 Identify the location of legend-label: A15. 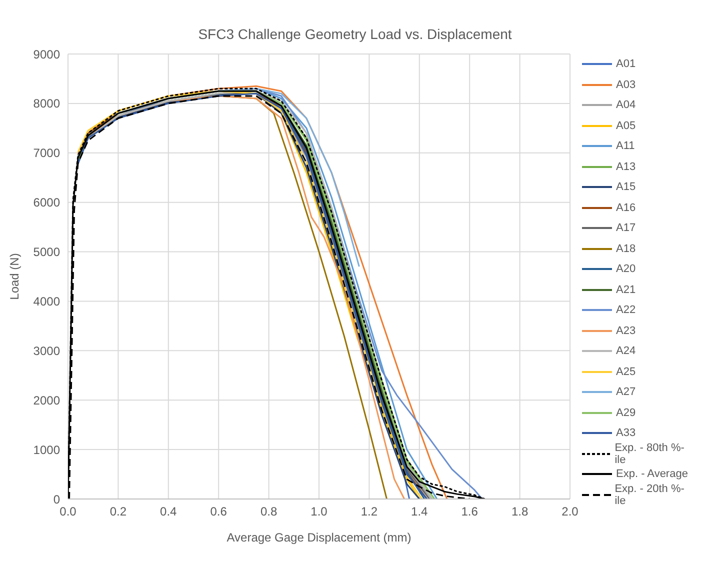
(626, 187).